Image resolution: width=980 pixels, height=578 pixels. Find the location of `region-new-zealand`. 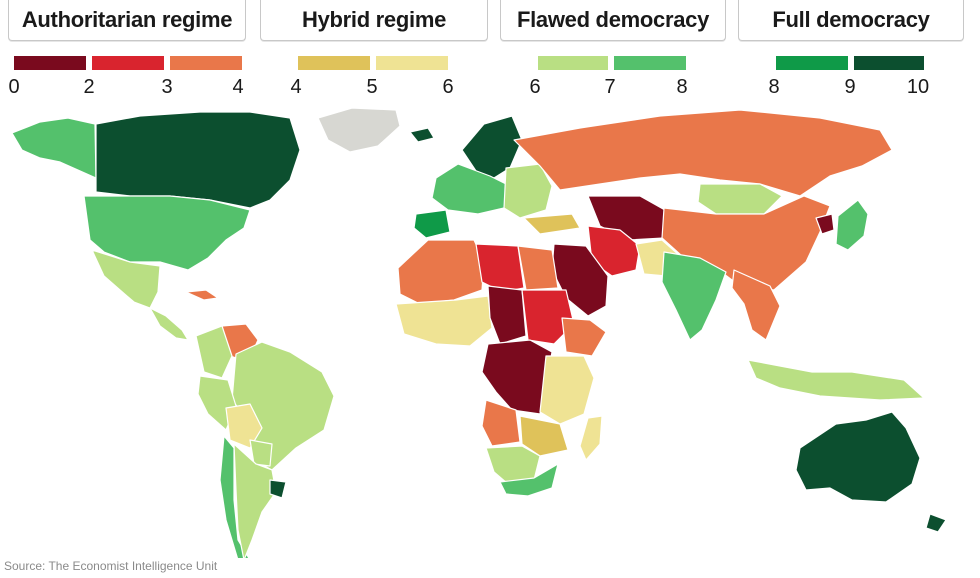

region-new-zealand is located at coordinates (936, 523).